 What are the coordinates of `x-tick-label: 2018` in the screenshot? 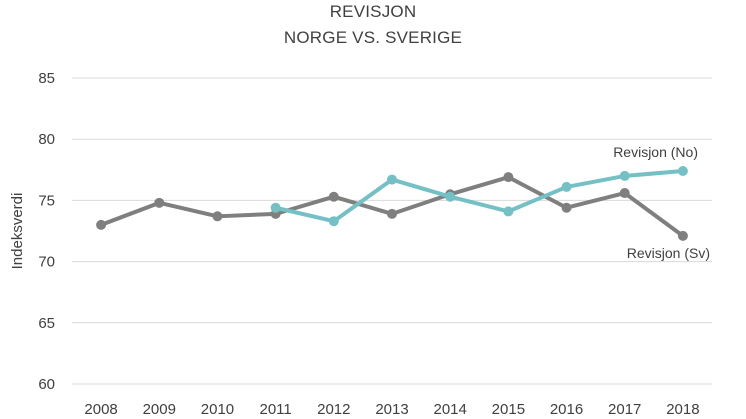 It's located at (682, 409).